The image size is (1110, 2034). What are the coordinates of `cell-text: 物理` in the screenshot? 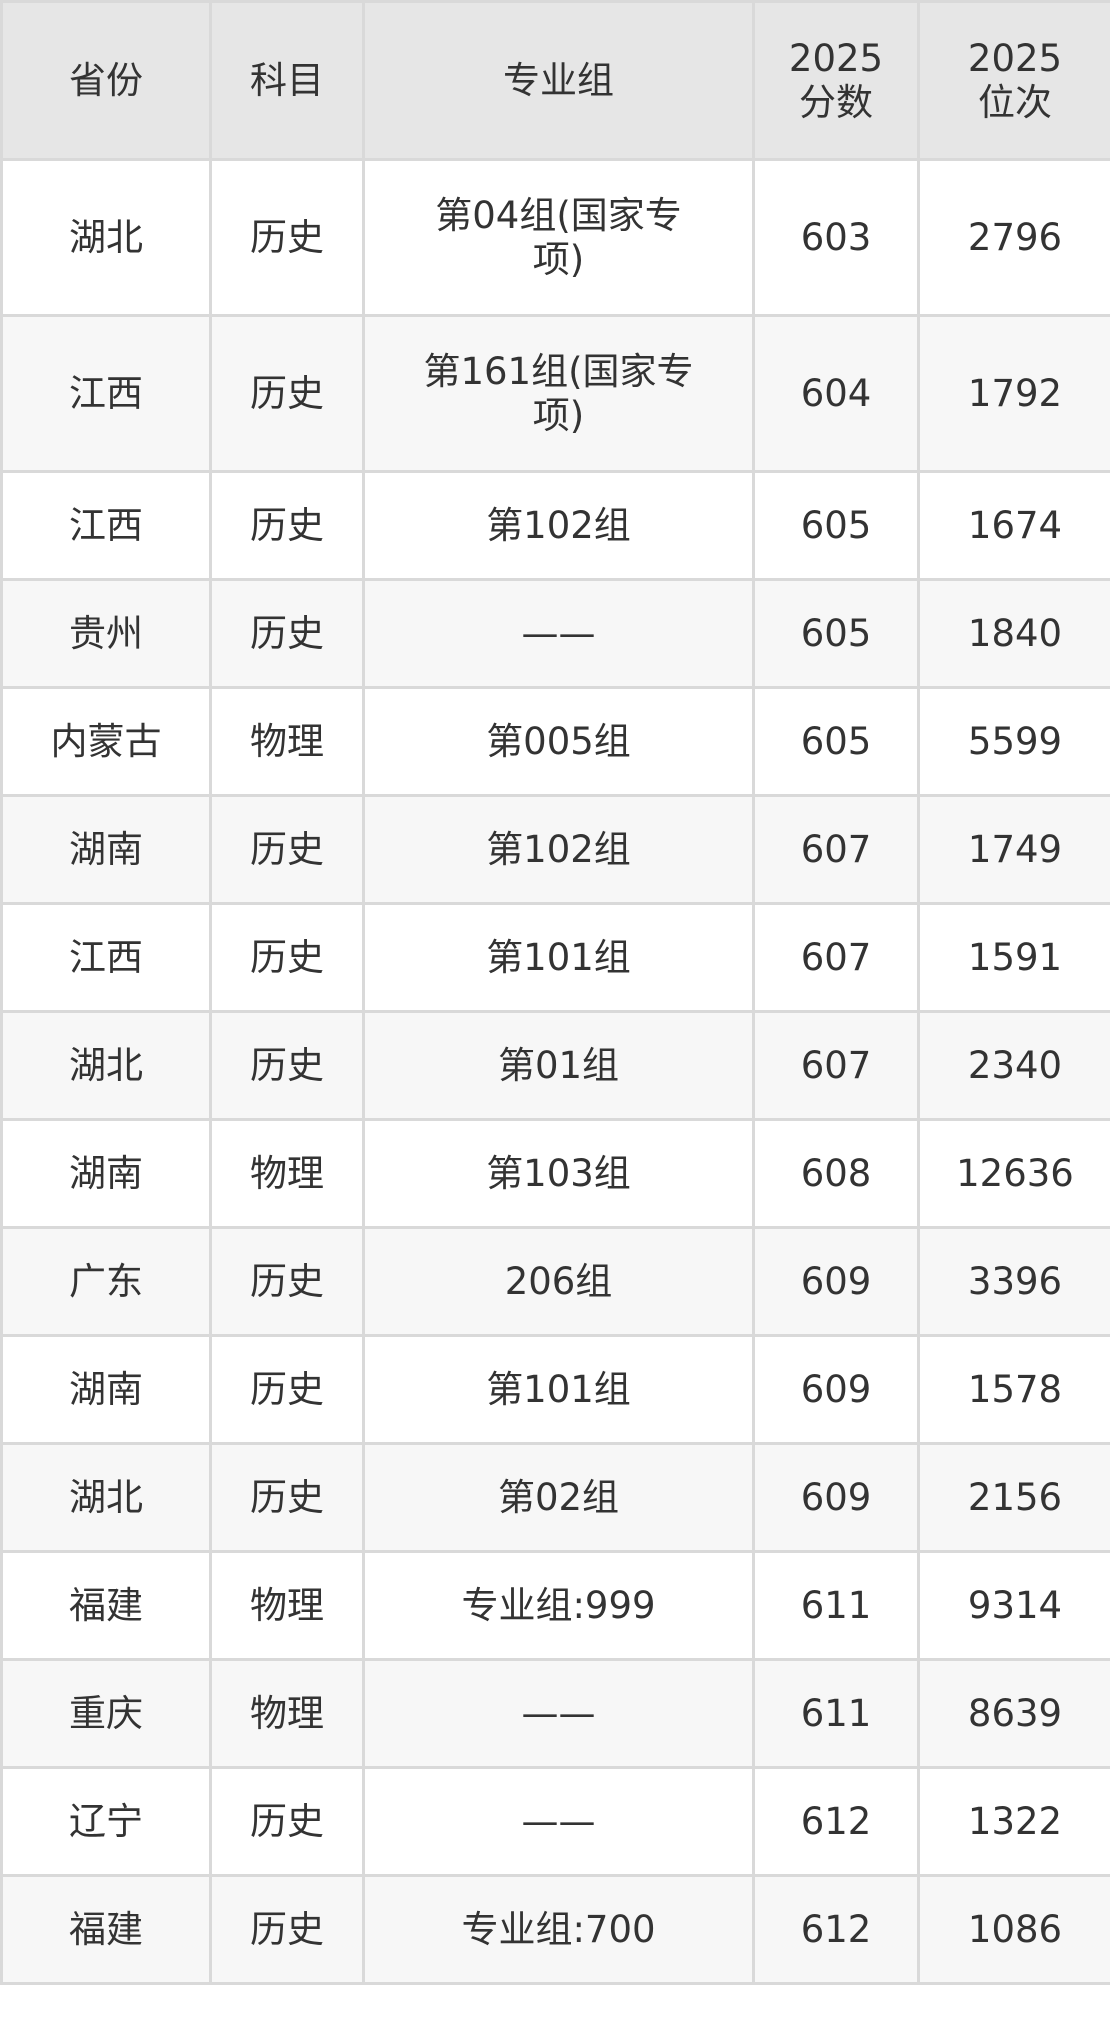 It's located at (287, 741).